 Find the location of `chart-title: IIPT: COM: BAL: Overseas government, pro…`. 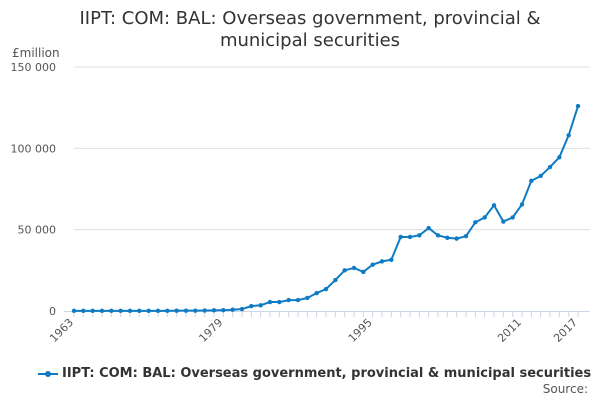

chart-title: IIPT: COM: BAL: Overseas government, pro… is located at coordinates (310, 29).